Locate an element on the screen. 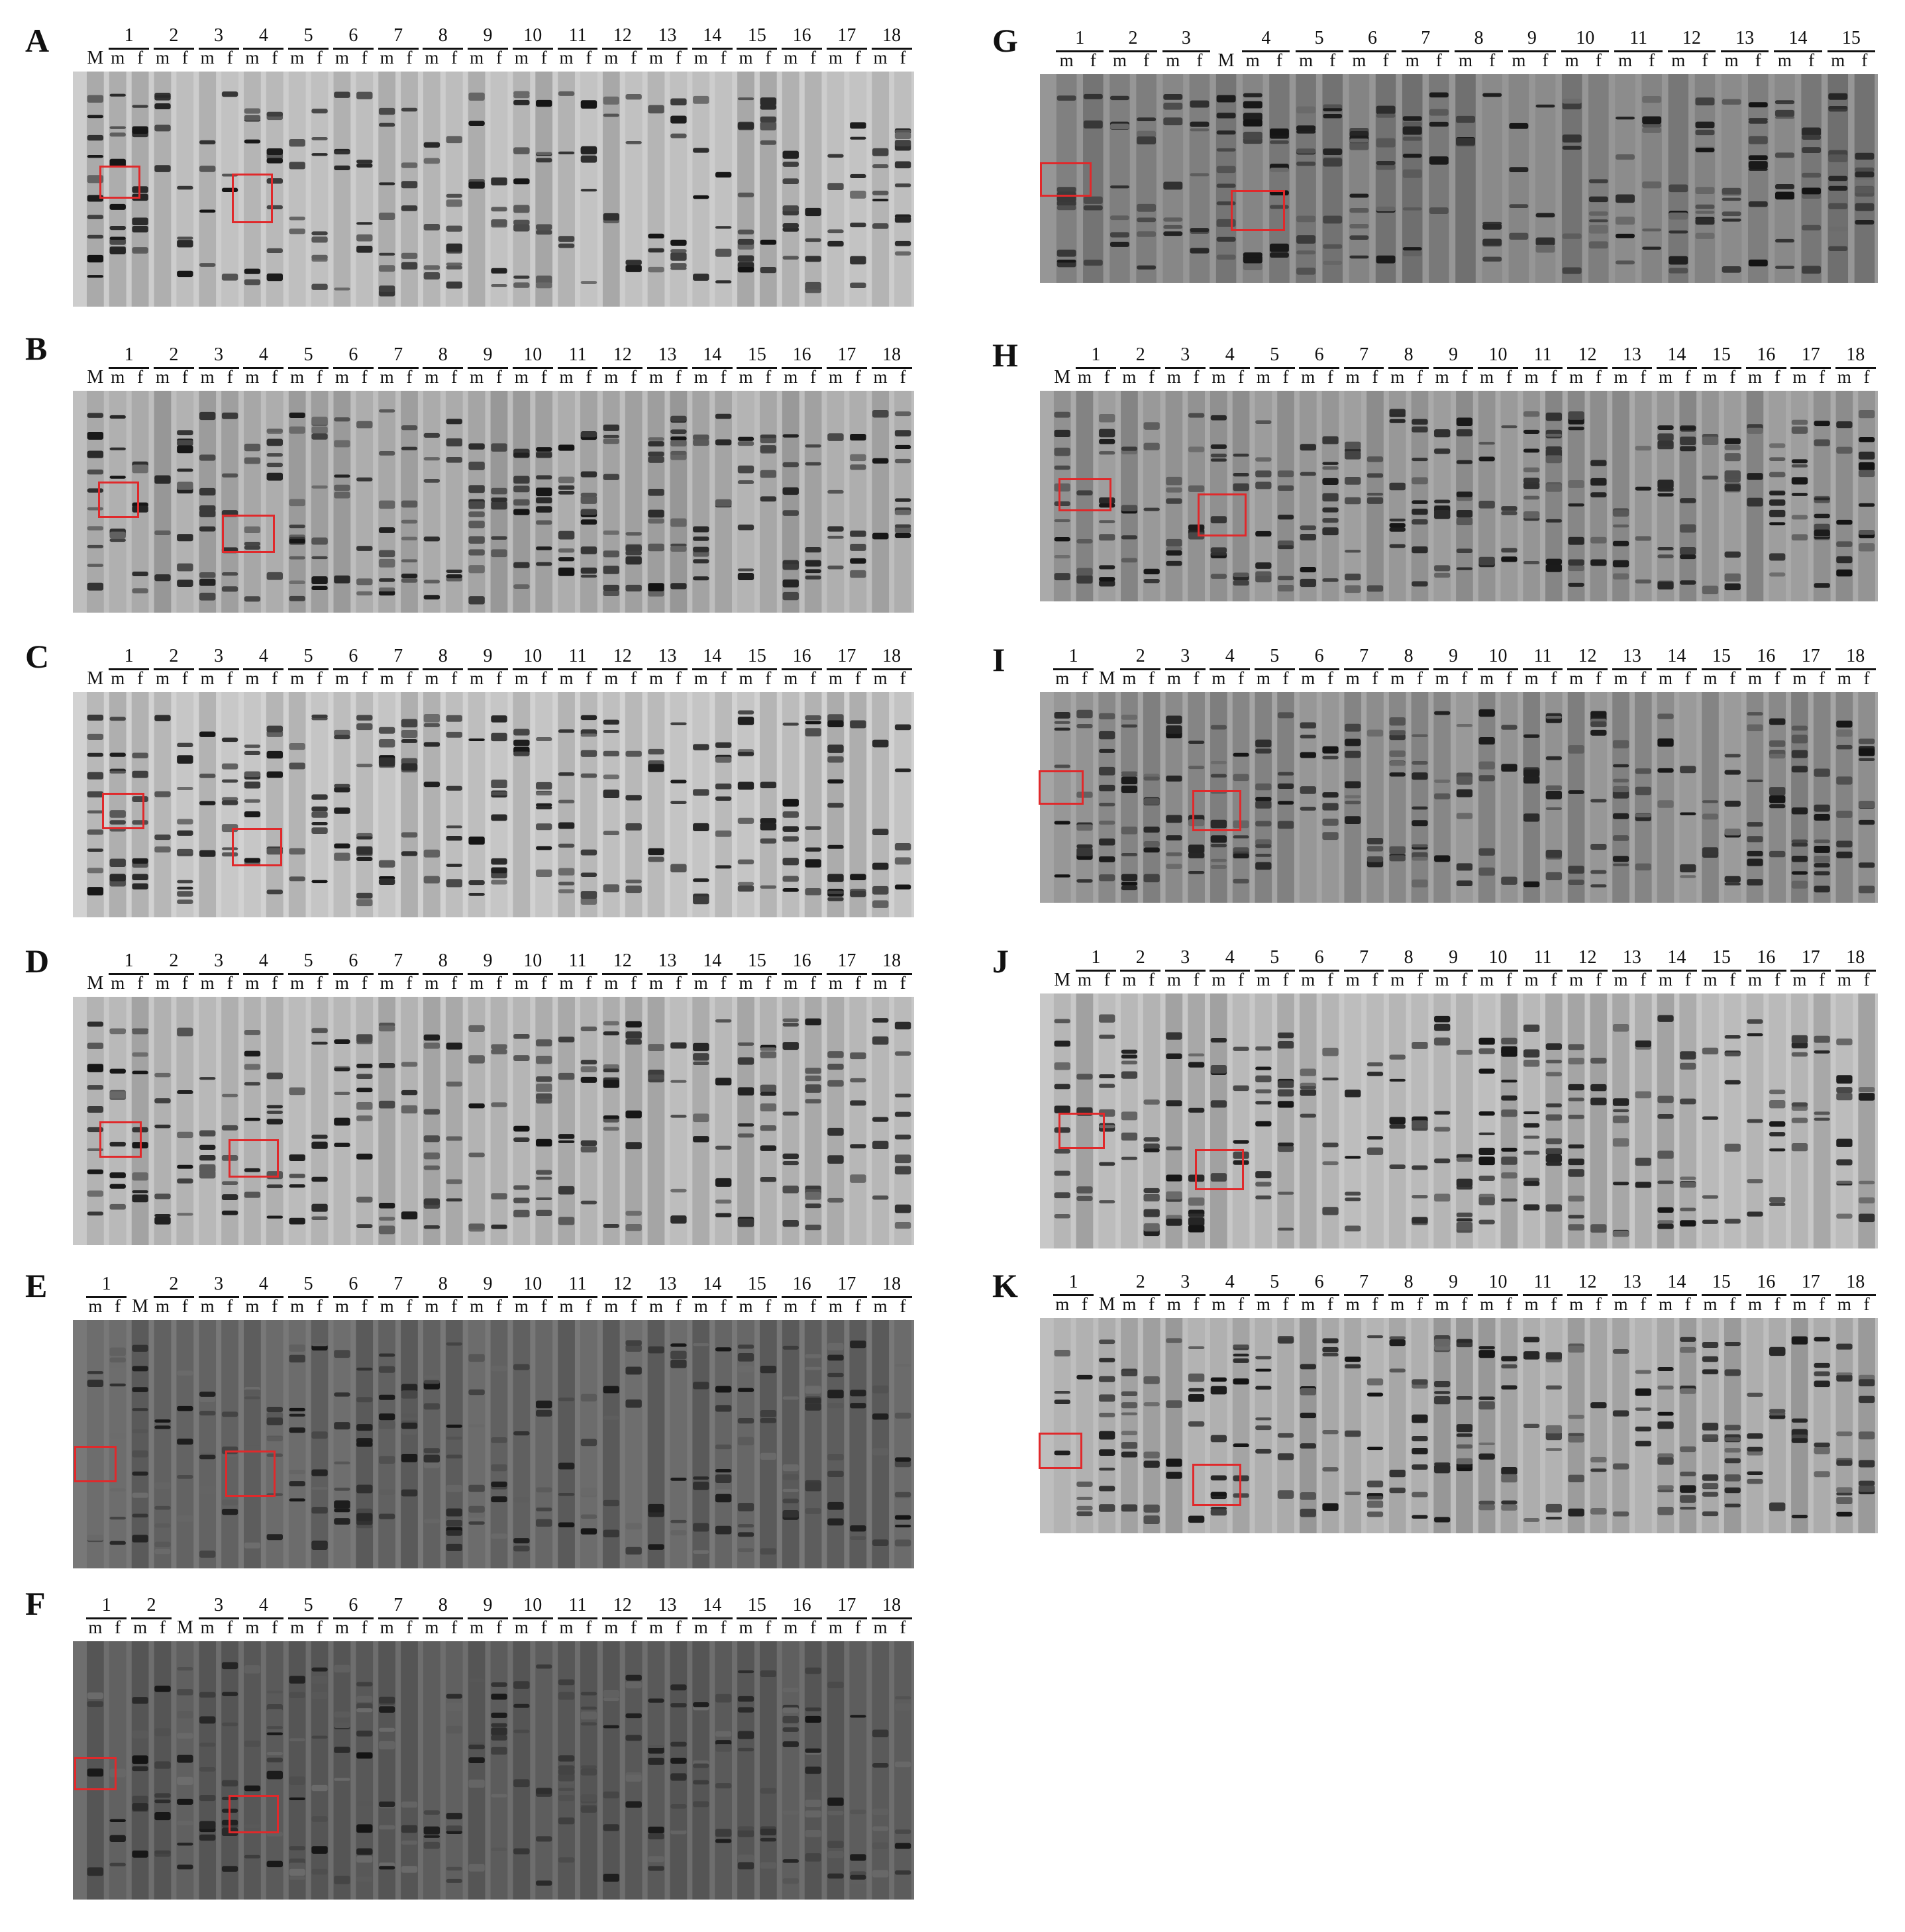 This screenshot has width=1905, height=1932. sample-number-label: 4 is located at coordinates (263, 35).